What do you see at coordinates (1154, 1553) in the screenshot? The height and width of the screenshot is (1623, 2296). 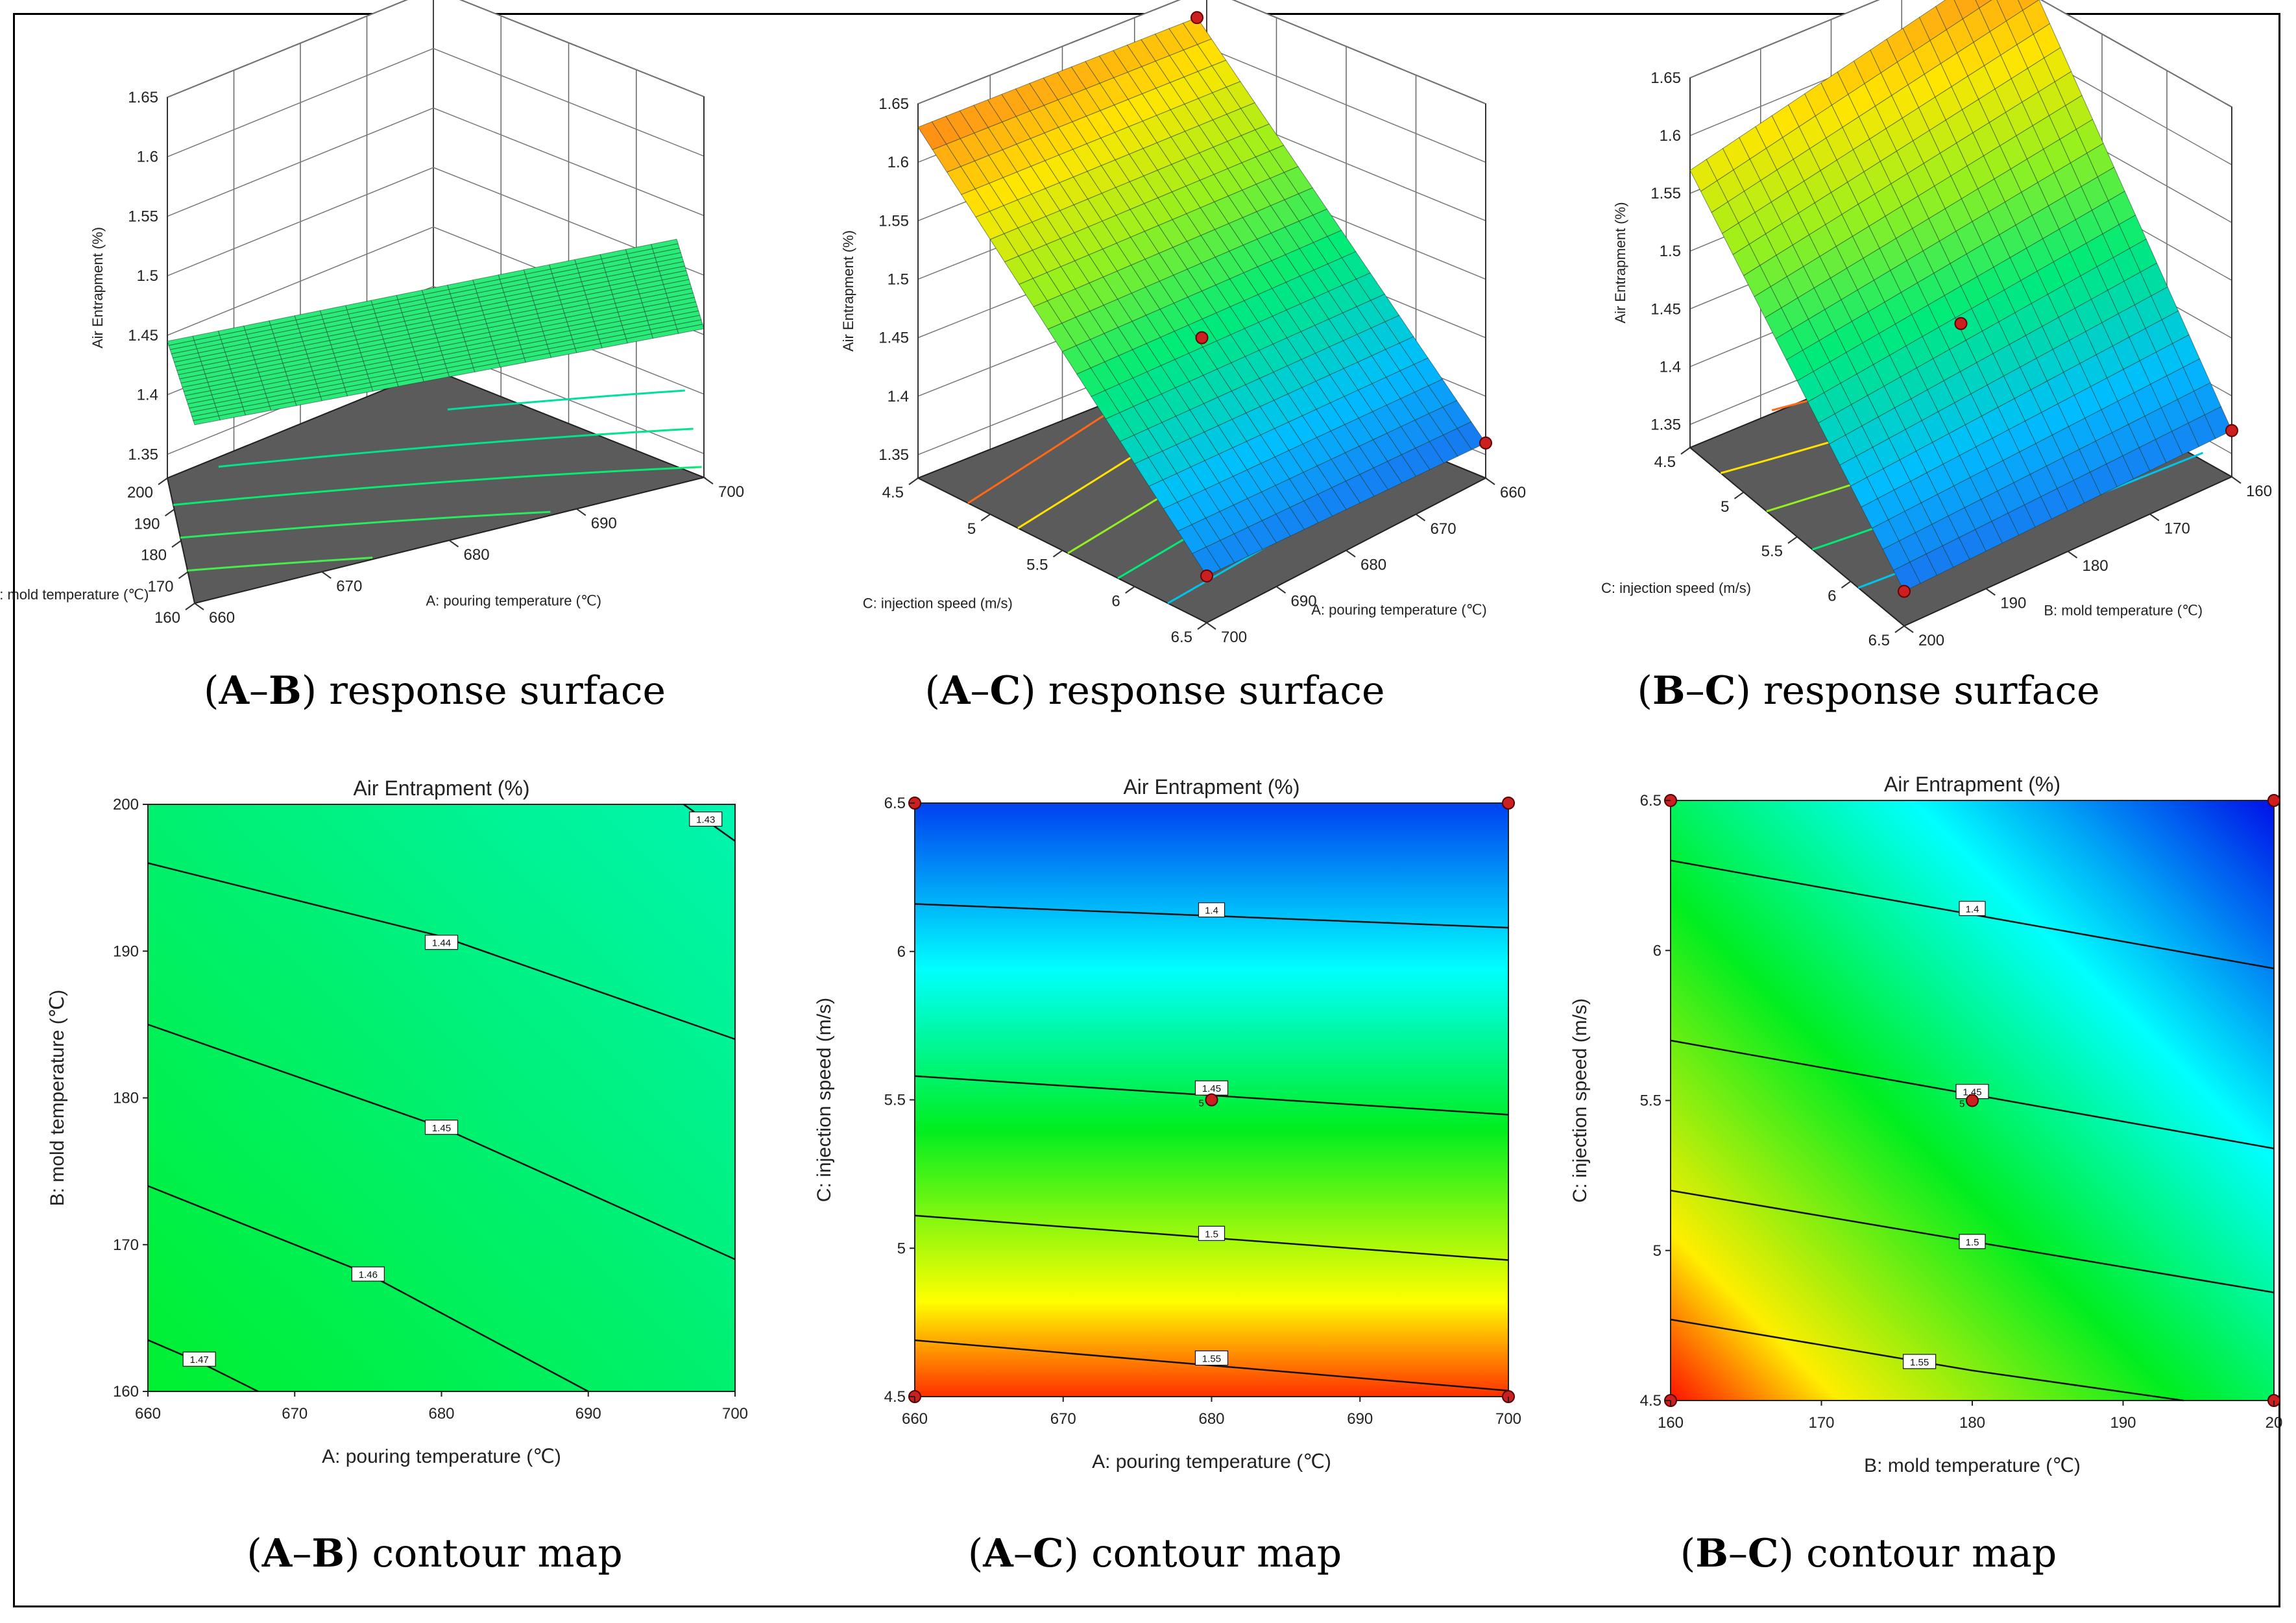 I see `caption-a-c-contour: (A–C) contour map` at bounding box center [1154, 1553].